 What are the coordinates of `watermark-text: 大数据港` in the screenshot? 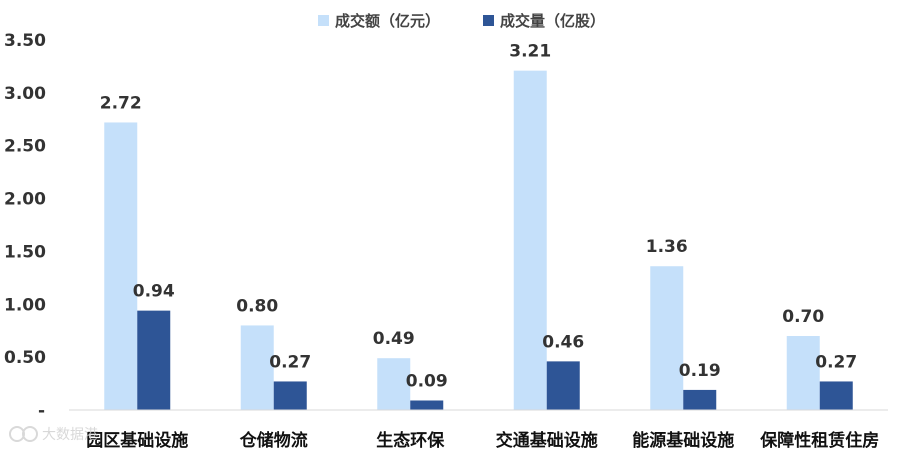 It's located at (70, 435).